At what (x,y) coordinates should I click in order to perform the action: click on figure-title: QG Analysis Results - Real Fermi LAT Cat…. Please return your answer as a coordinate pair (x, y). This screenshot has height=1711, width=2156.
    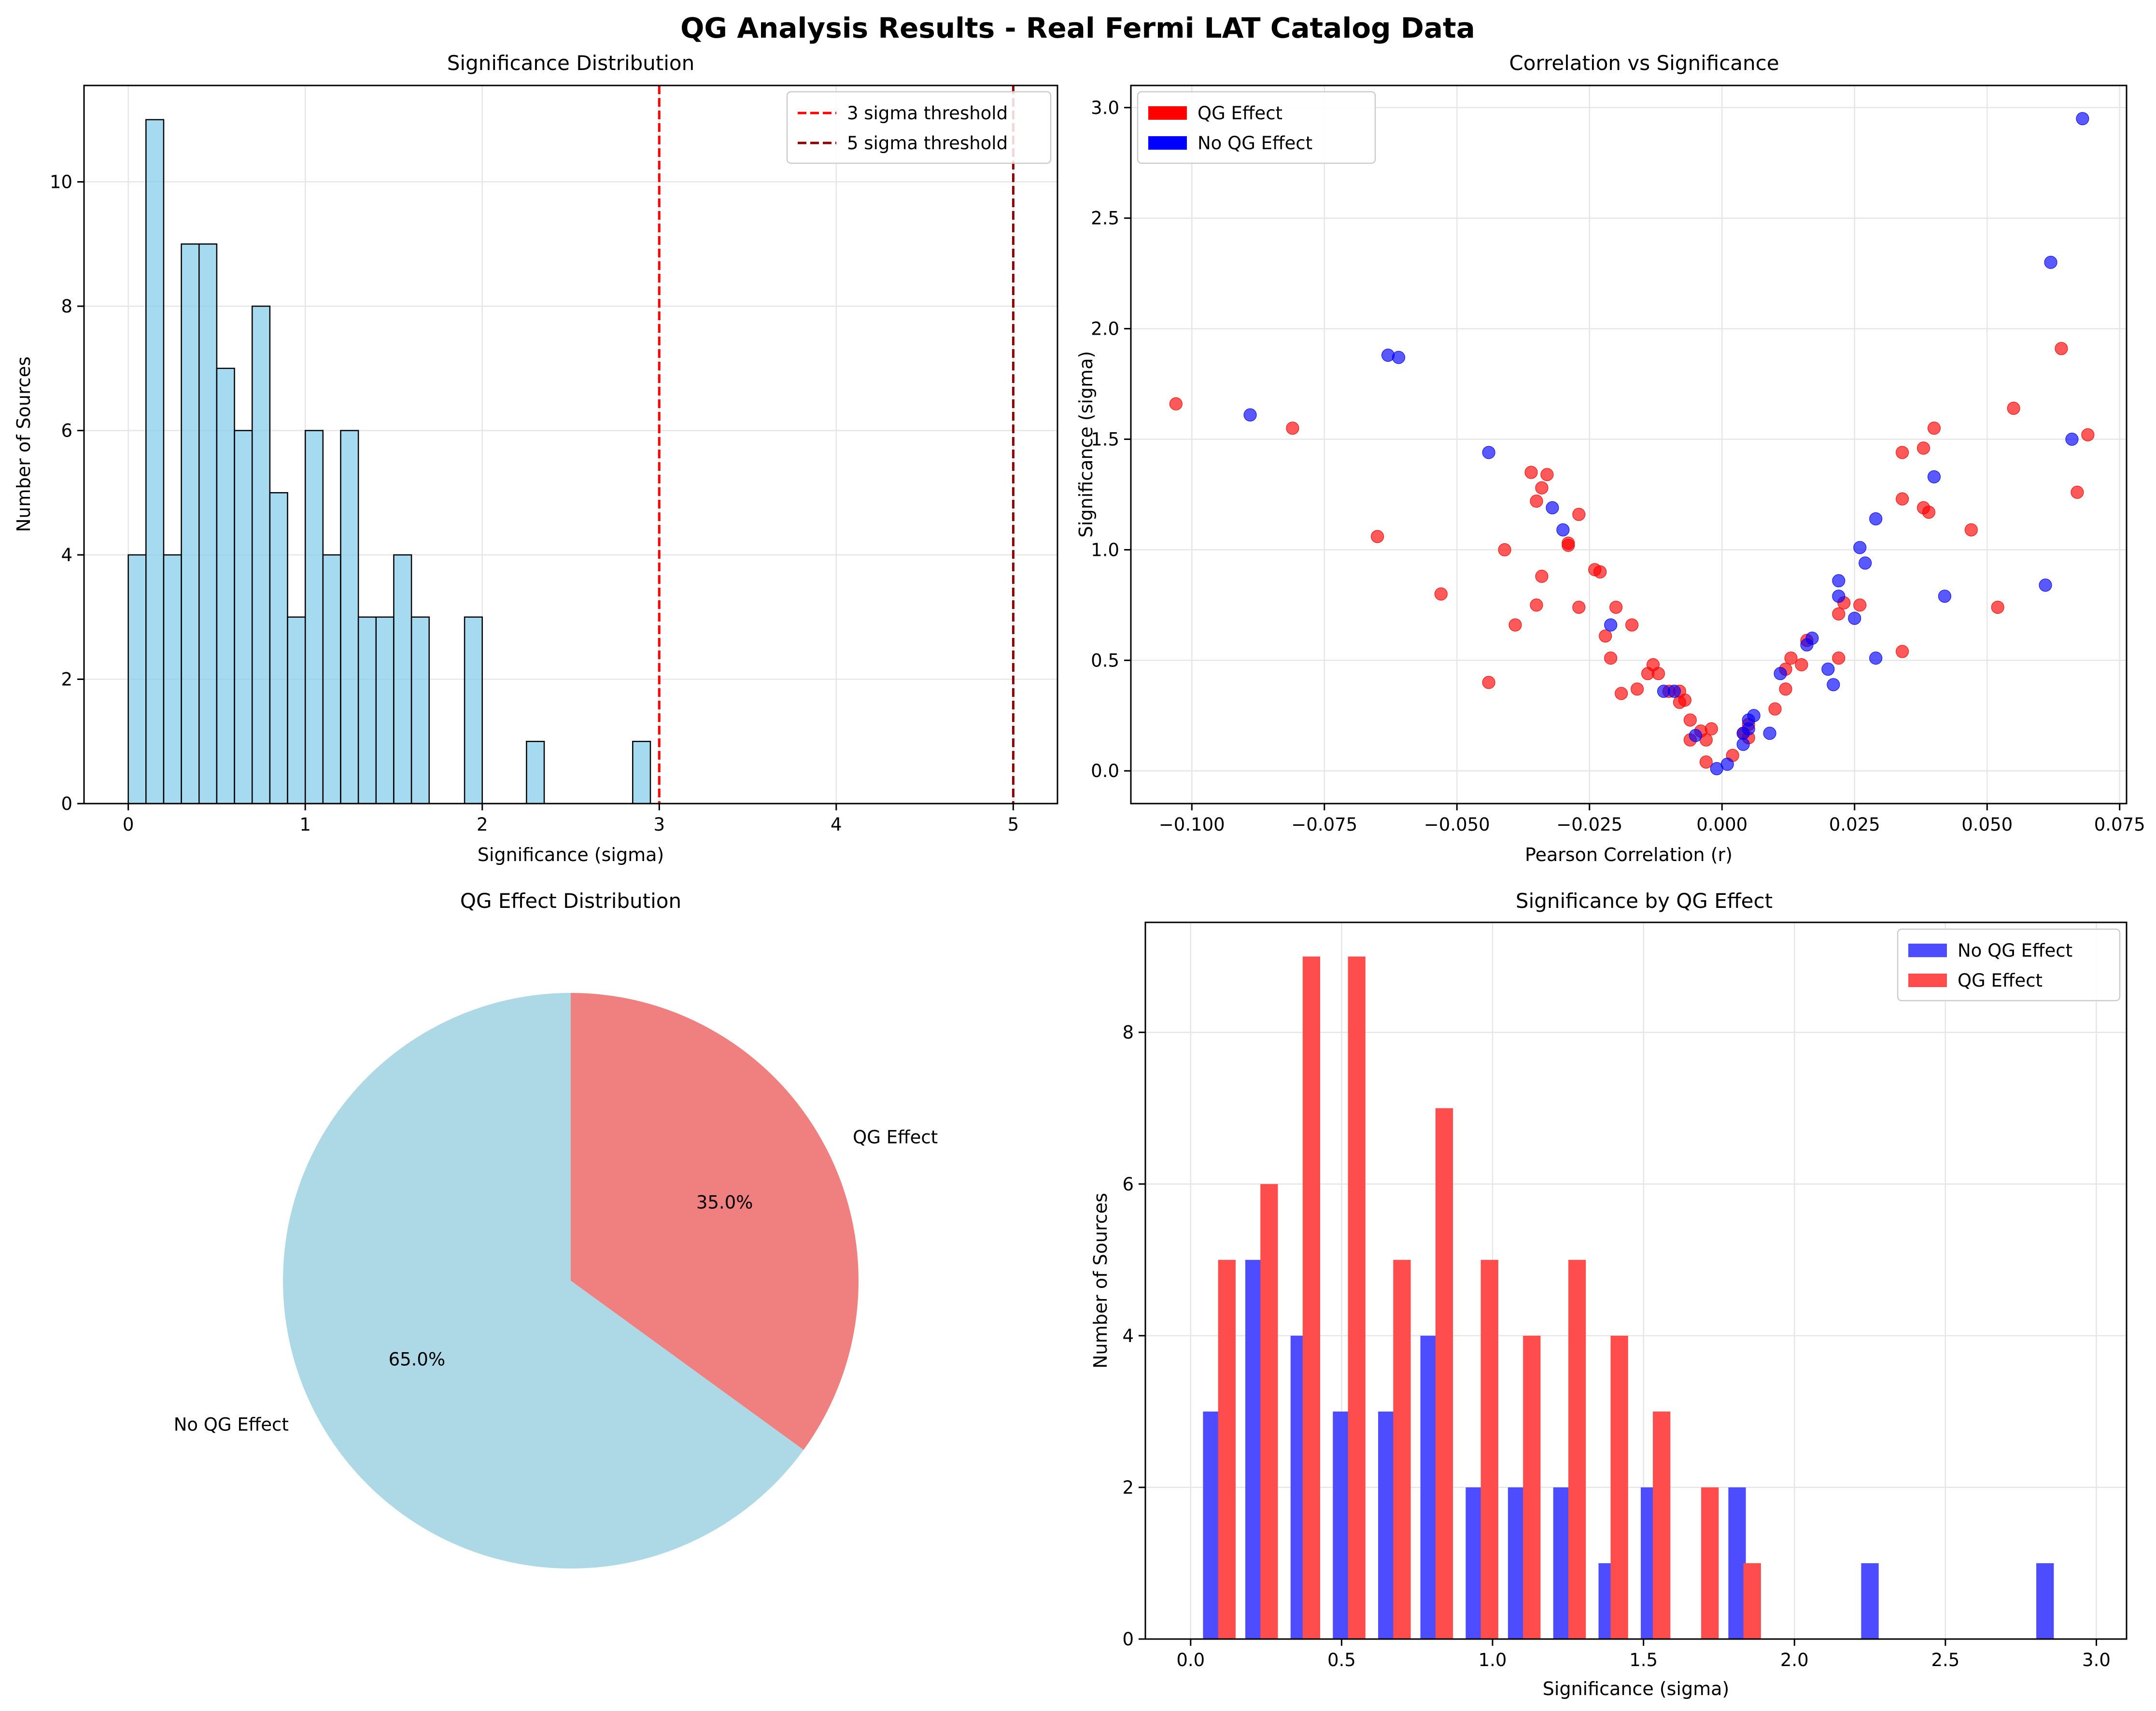
    Looking at the image, I should click on (1077, 28).